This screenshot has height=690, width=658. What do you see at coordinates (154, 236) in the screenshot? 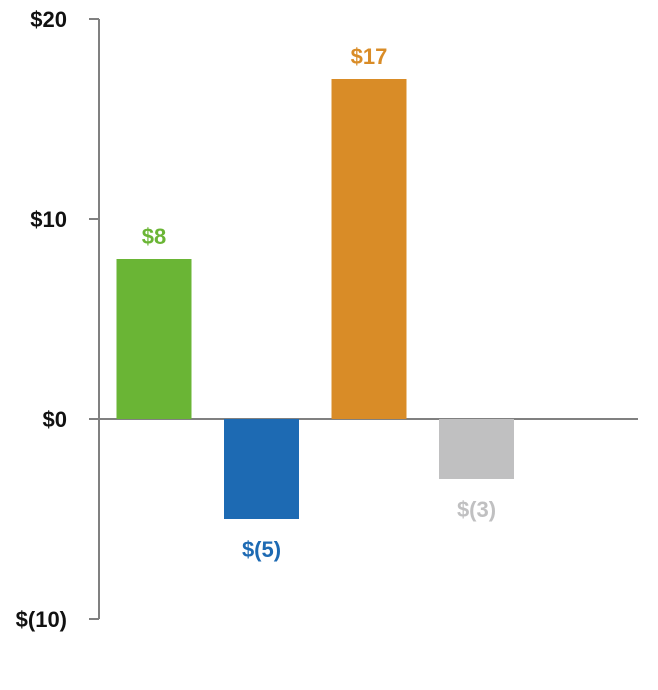
I see `bar-value-label: $8` at bounding box center [154, 236].